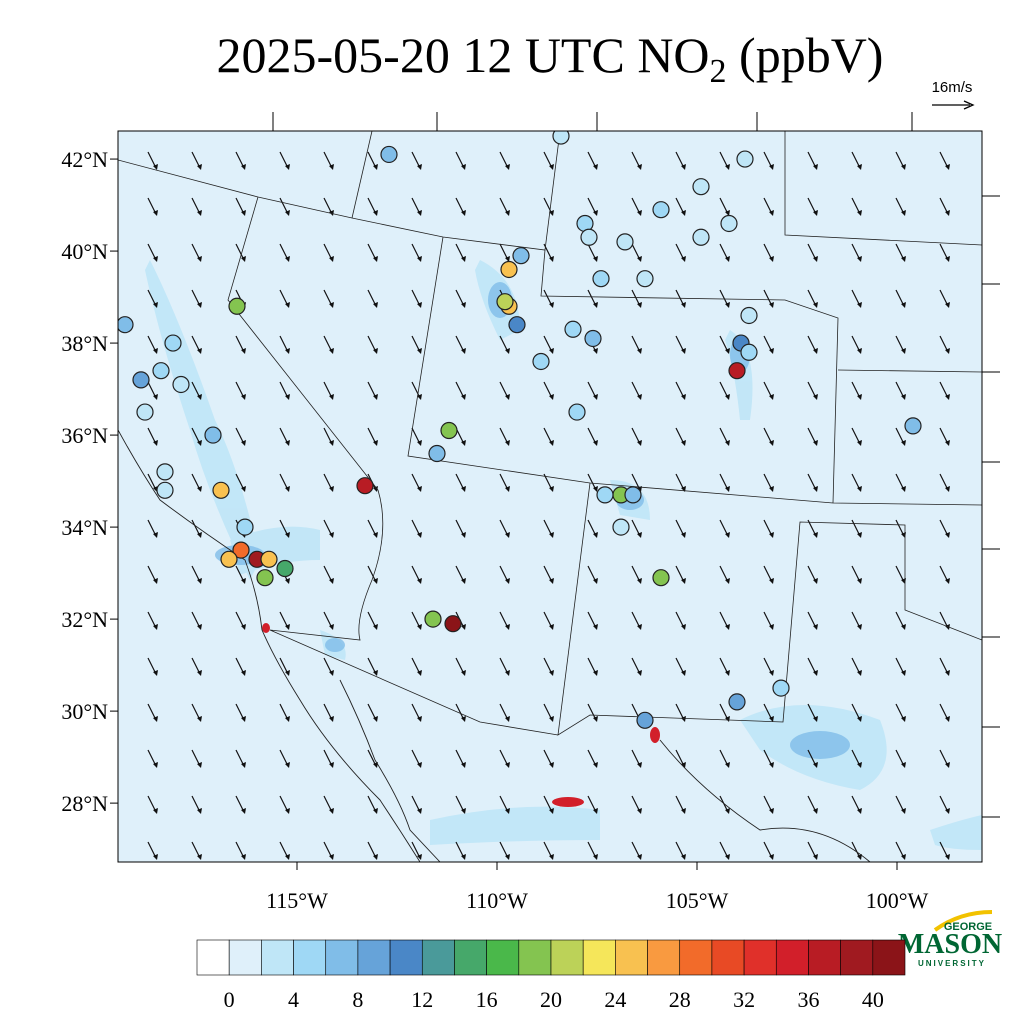 The height and width of the screenshot is (1024, 1024). What do you see at coordinates (744, 999) in the screenshot?
I see `colorbar-tick-label: 32` at bounding box center [744, 999].